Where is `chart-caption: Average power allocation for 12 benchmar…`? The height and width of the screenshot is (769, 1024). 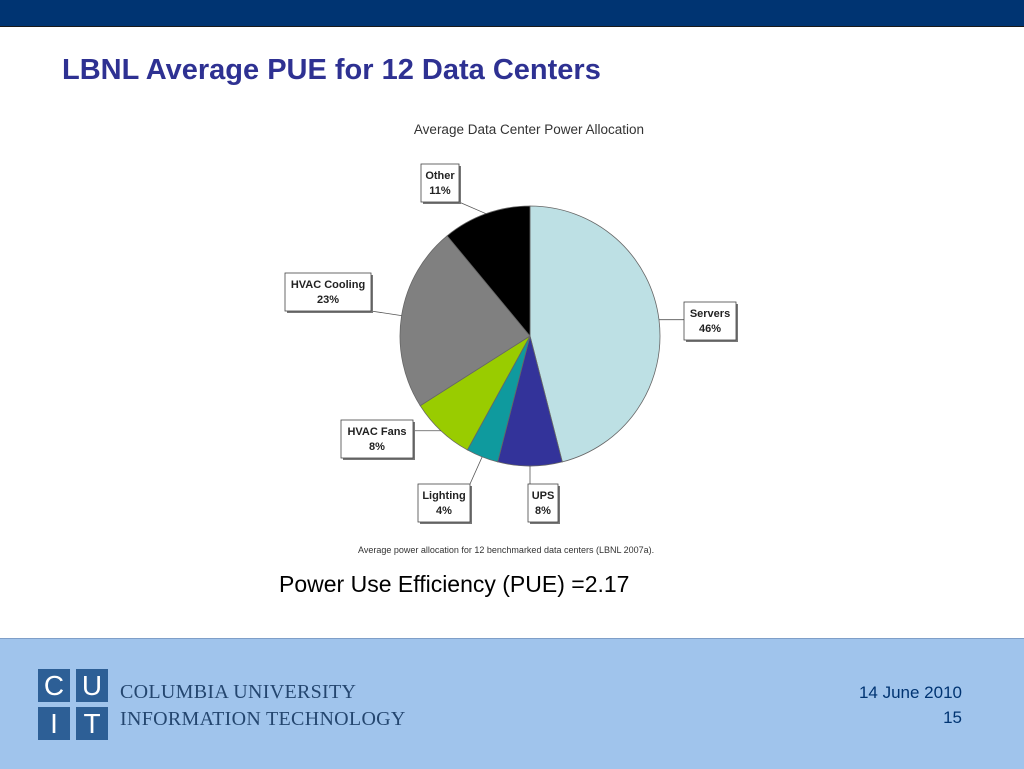
chart-caption: Average power allocation for 12 benchmar… is located at coordinates (506, 550).